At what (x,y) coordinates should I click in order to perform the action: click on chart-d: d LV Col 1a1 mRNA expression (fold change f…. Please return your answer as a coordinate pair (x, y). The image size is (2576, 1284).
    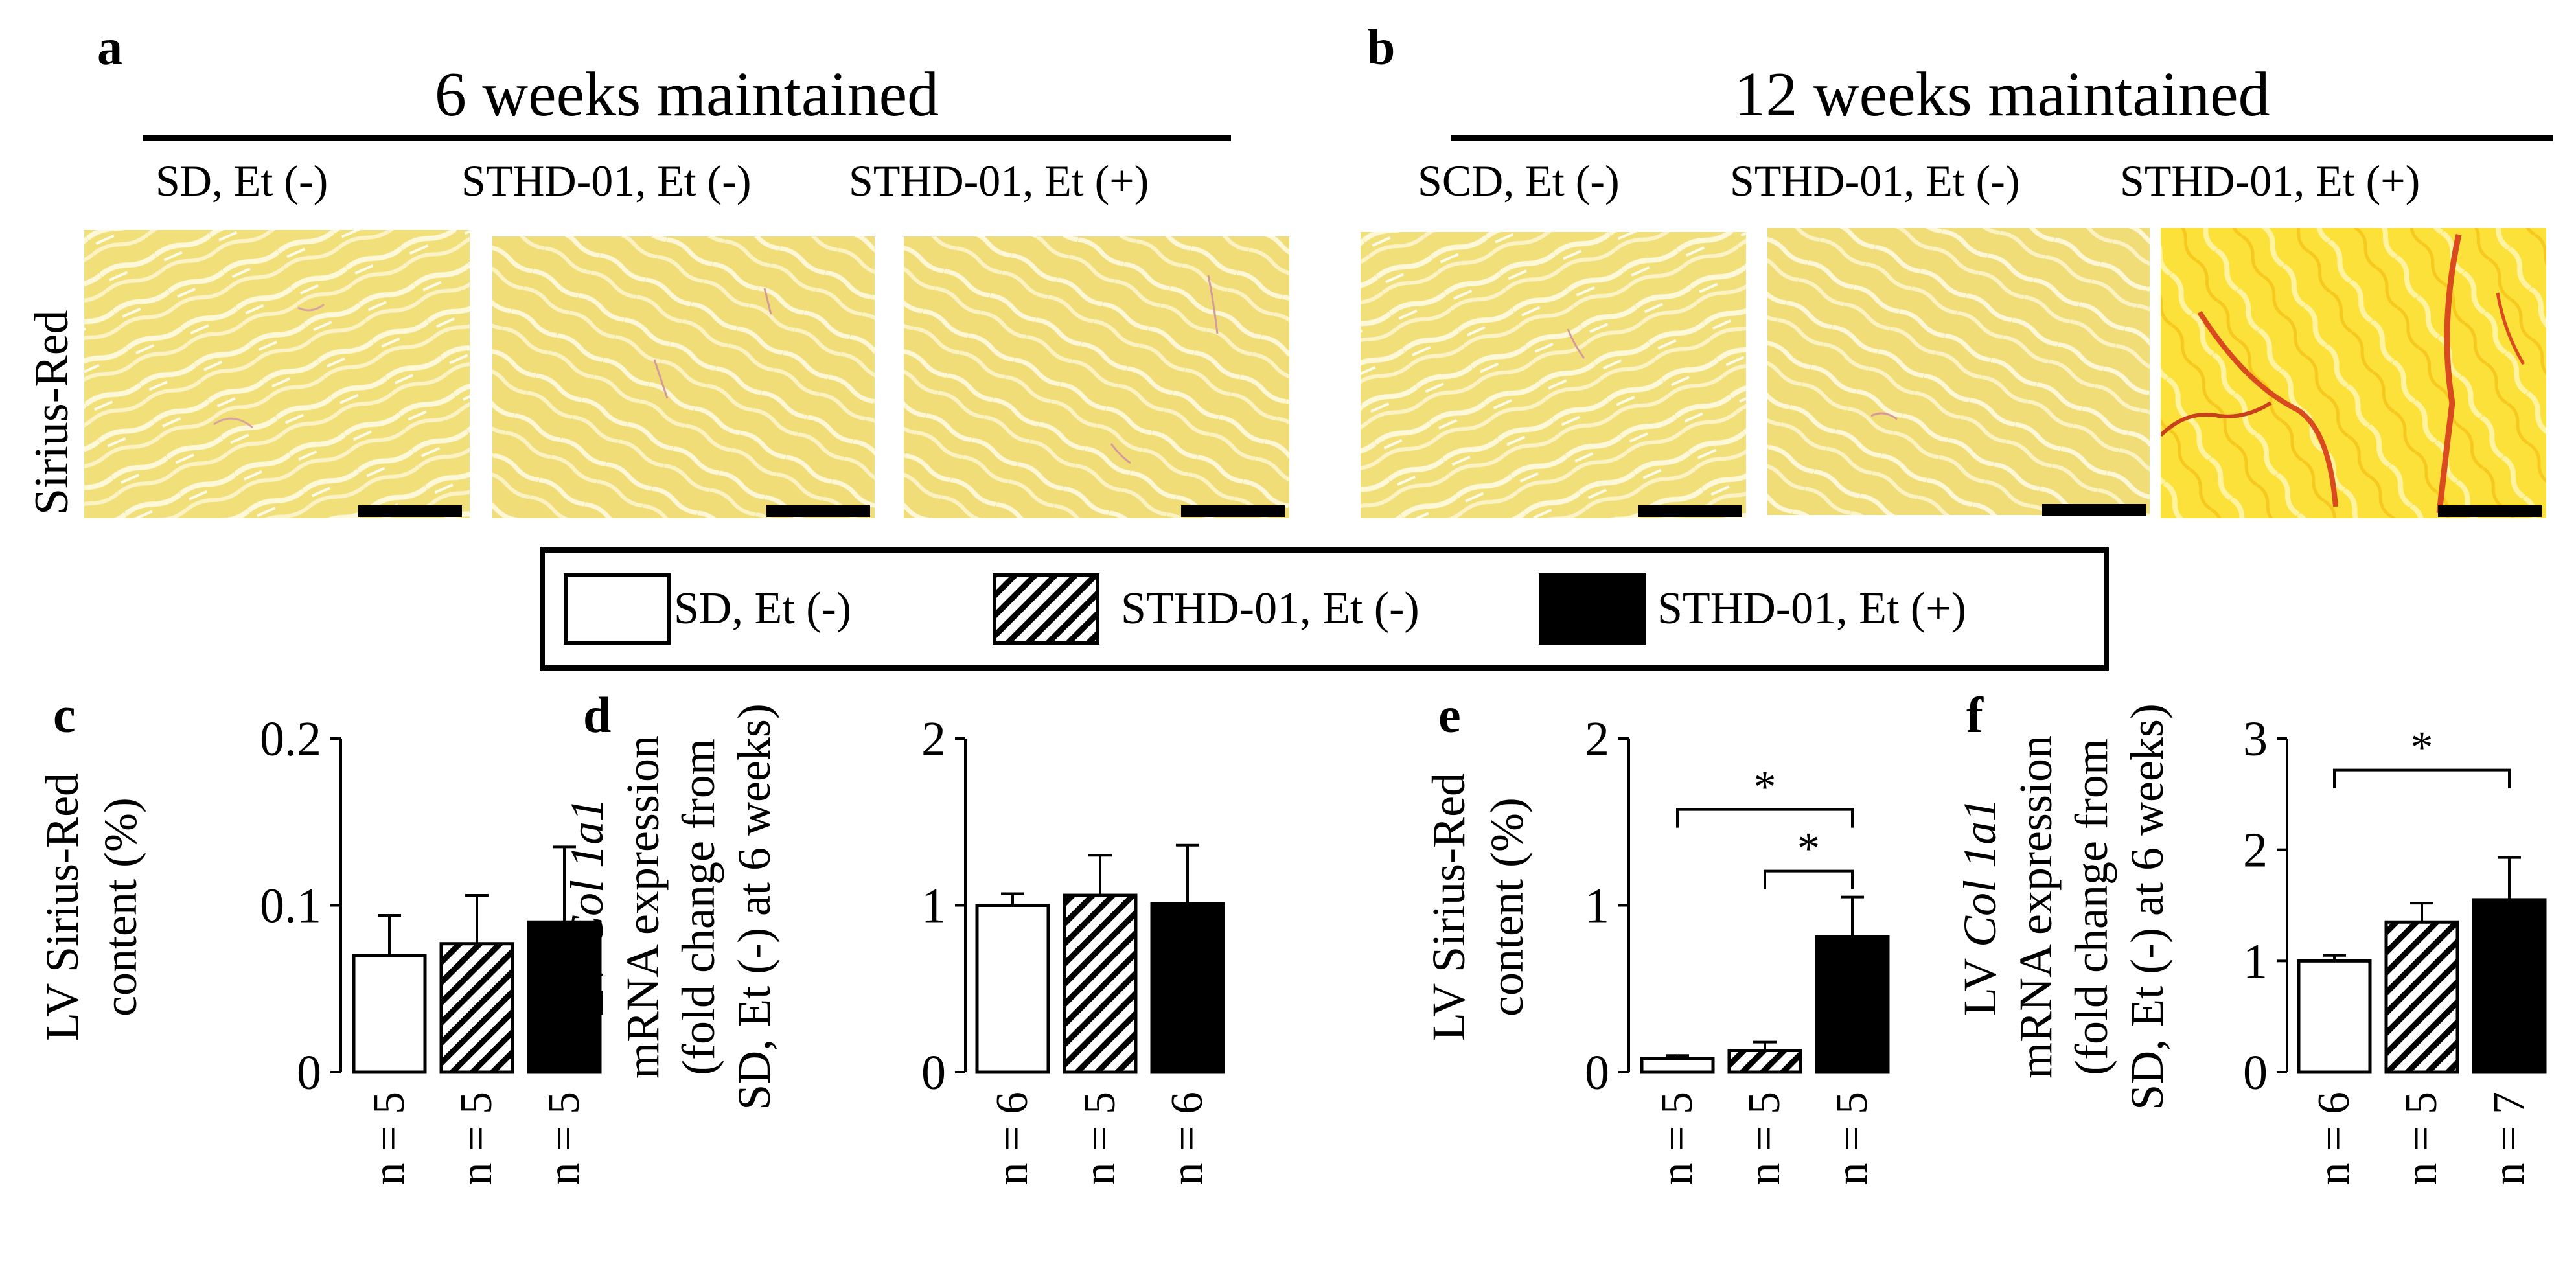
    Looking at the image, I should click on (893, 936).